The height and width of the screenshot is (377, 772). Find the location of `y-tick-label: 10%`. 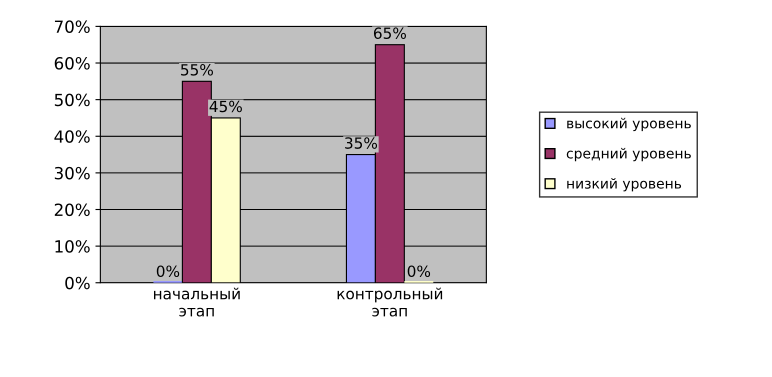

y-tick-label: 10% is located at coordinates (72, 246).